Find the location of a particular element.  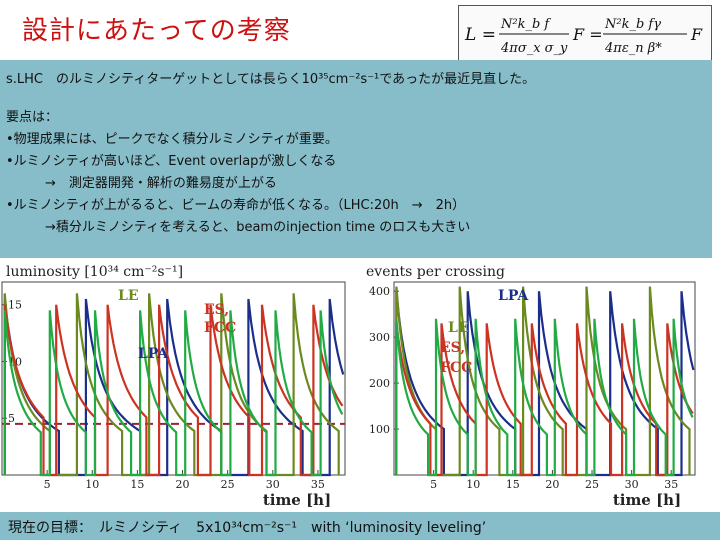

formula-frac2-num: N²k_b fγ is located at coordinates (632, 24).